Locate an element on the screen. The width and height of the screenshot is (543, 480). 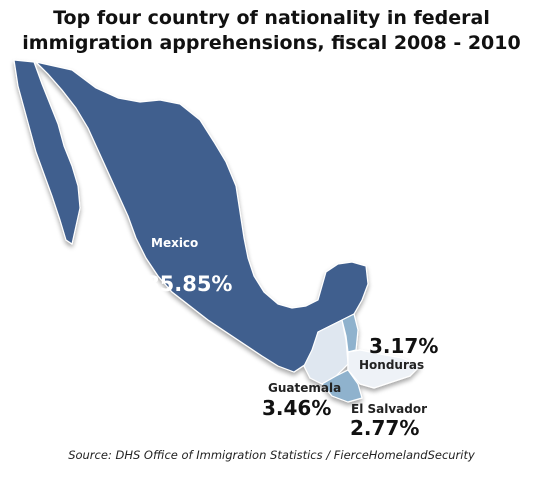
region-honduras is located at coordinates (384, 369).